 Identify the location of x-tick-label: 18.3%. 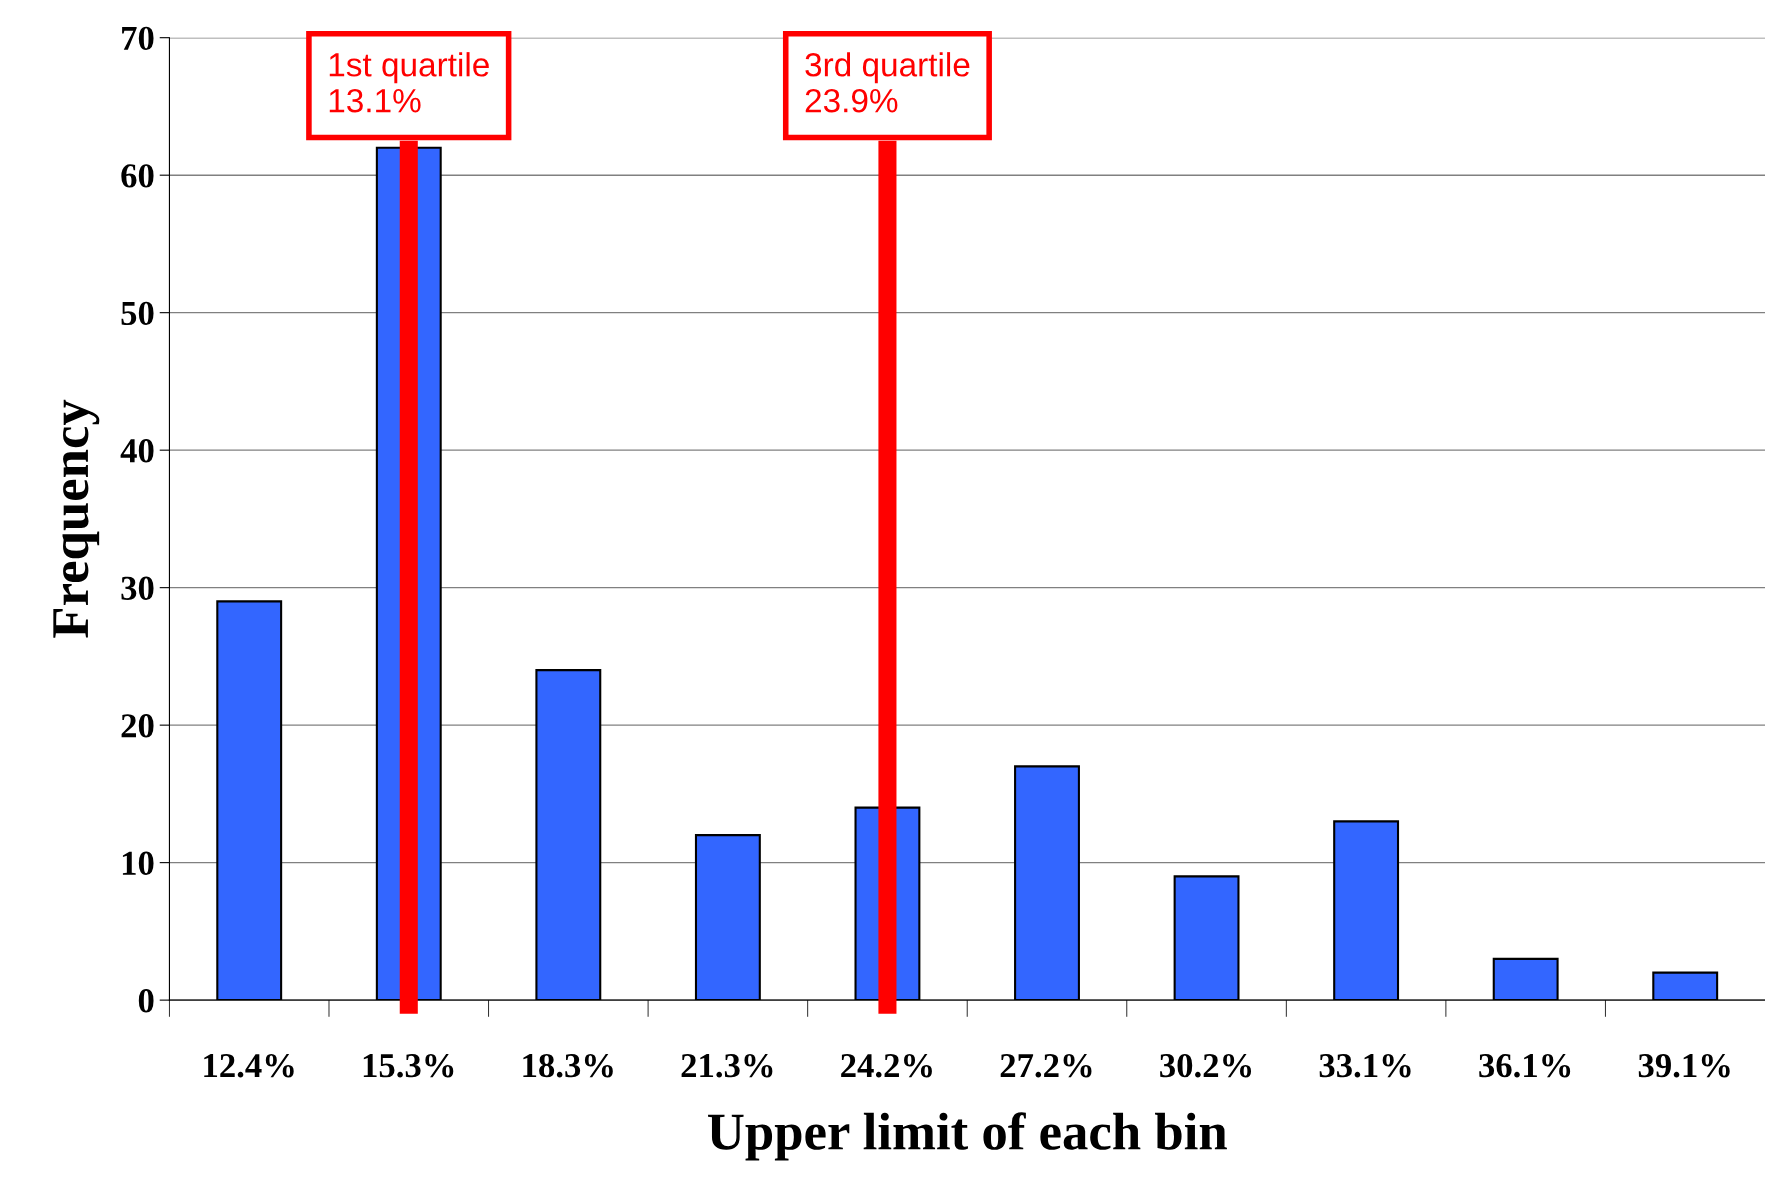
(568, 1065).